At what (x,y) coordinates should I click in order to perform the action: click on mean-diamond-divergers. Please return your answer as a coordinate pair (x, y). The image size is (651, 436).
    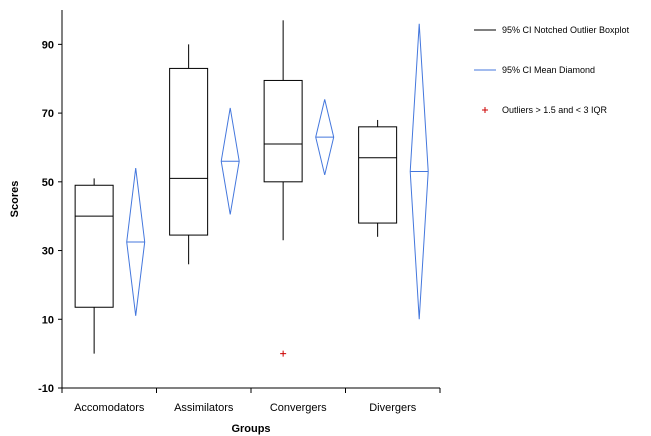
    Looking at the image, I should click on (419, 171).